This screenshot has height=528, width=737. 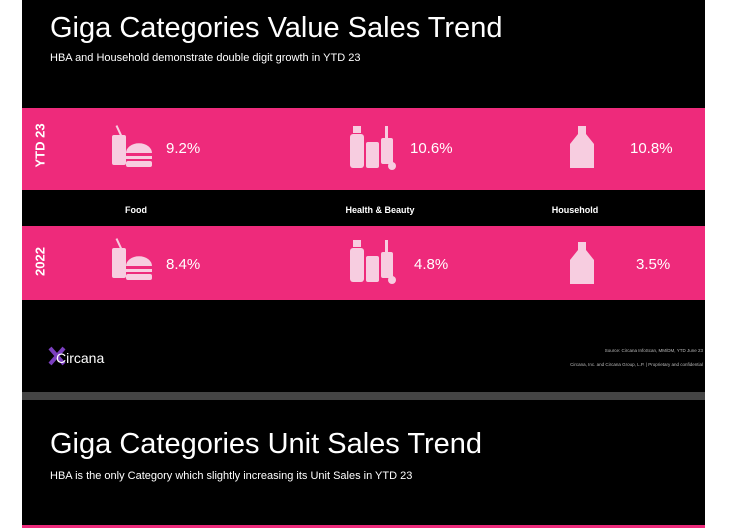 What do you see at coordinates (363, 526) in the screenshot?
I see `row-band` at bounding box center [363, 526].